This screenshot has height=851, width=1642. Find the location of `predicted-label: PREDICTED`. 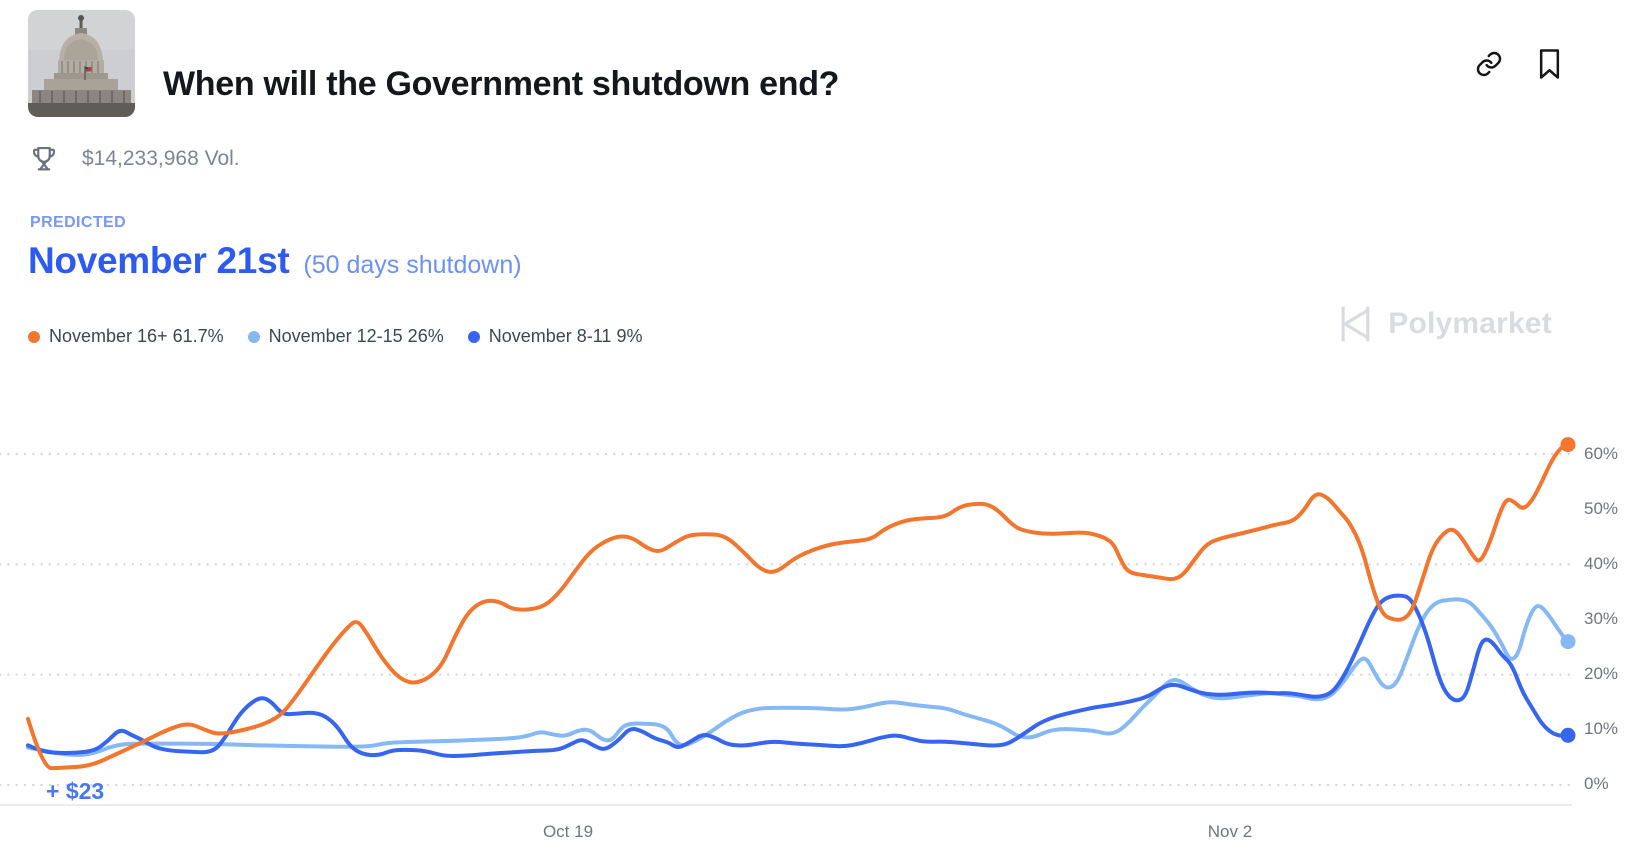

predicted-label: PREDICTED is located at coordinates (78, 222).